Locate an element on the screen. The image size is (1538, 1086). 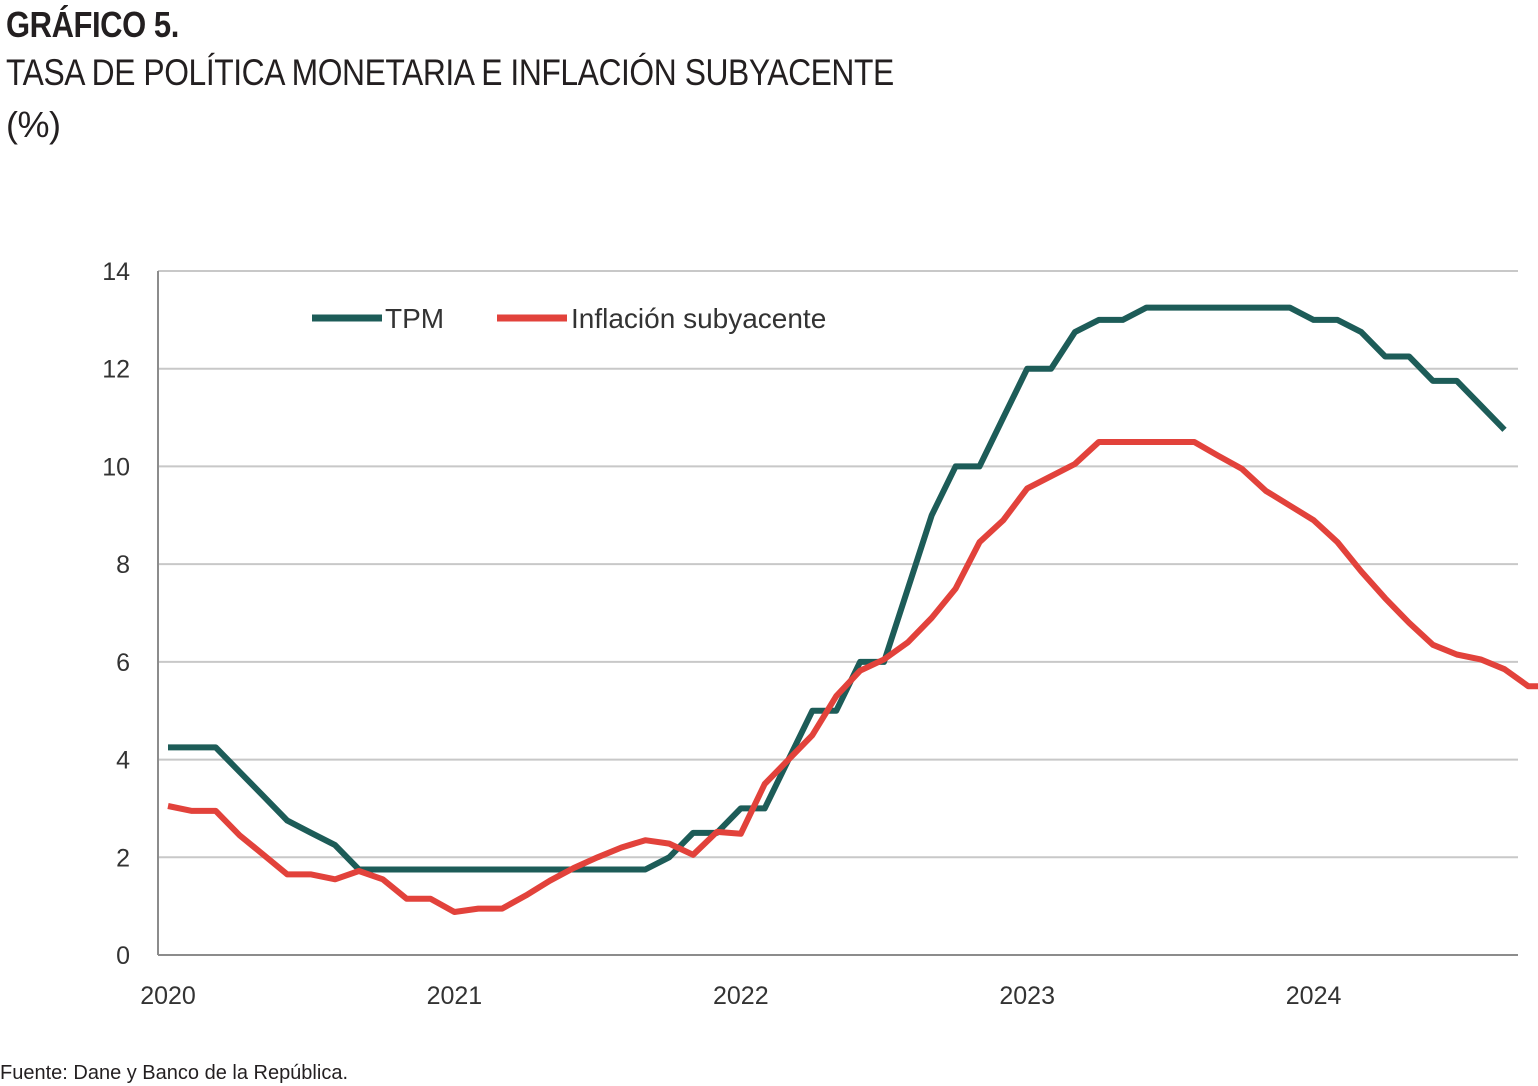
legend: TPM Inflación subyacente is located at coordinates (569, 318).